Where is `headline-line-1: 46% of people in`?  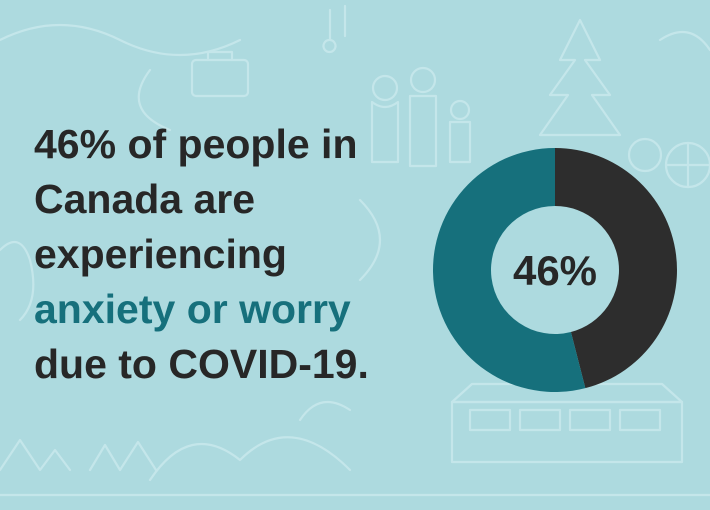
headline-line-1: 46% of people in is located at coordinates (196, 144).